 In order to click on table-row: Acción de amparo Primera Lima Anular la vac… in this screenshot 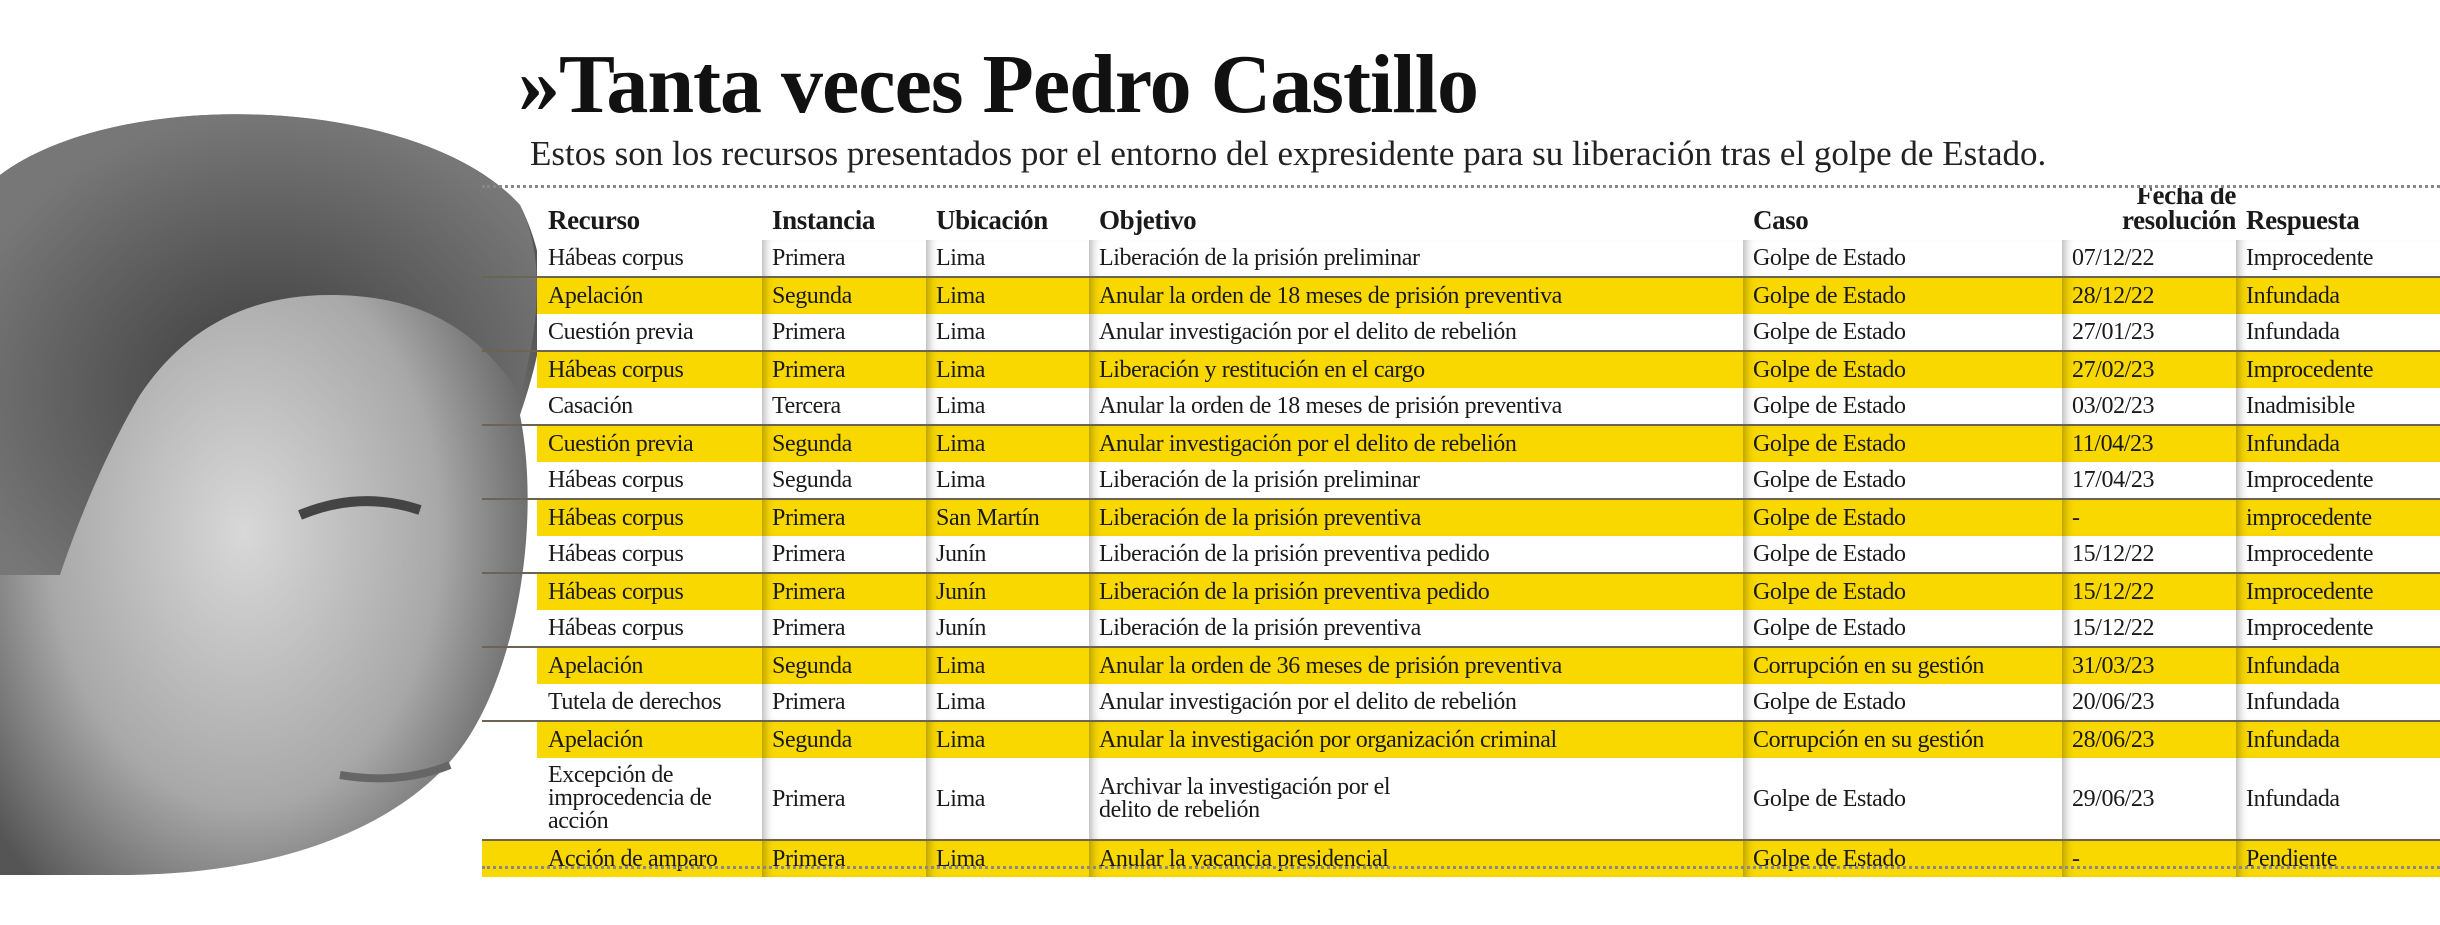, I will do `click(1461, 858)`.